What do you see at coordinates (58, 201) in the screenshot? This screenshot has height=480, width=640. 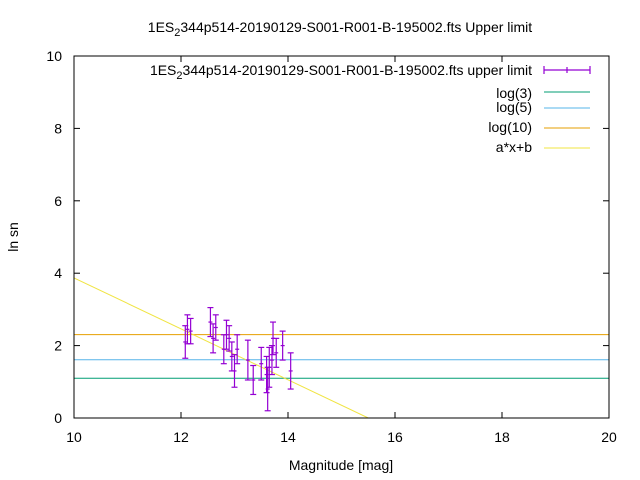 I see `y-tick-label: 6` at bounding box center [58, 201].